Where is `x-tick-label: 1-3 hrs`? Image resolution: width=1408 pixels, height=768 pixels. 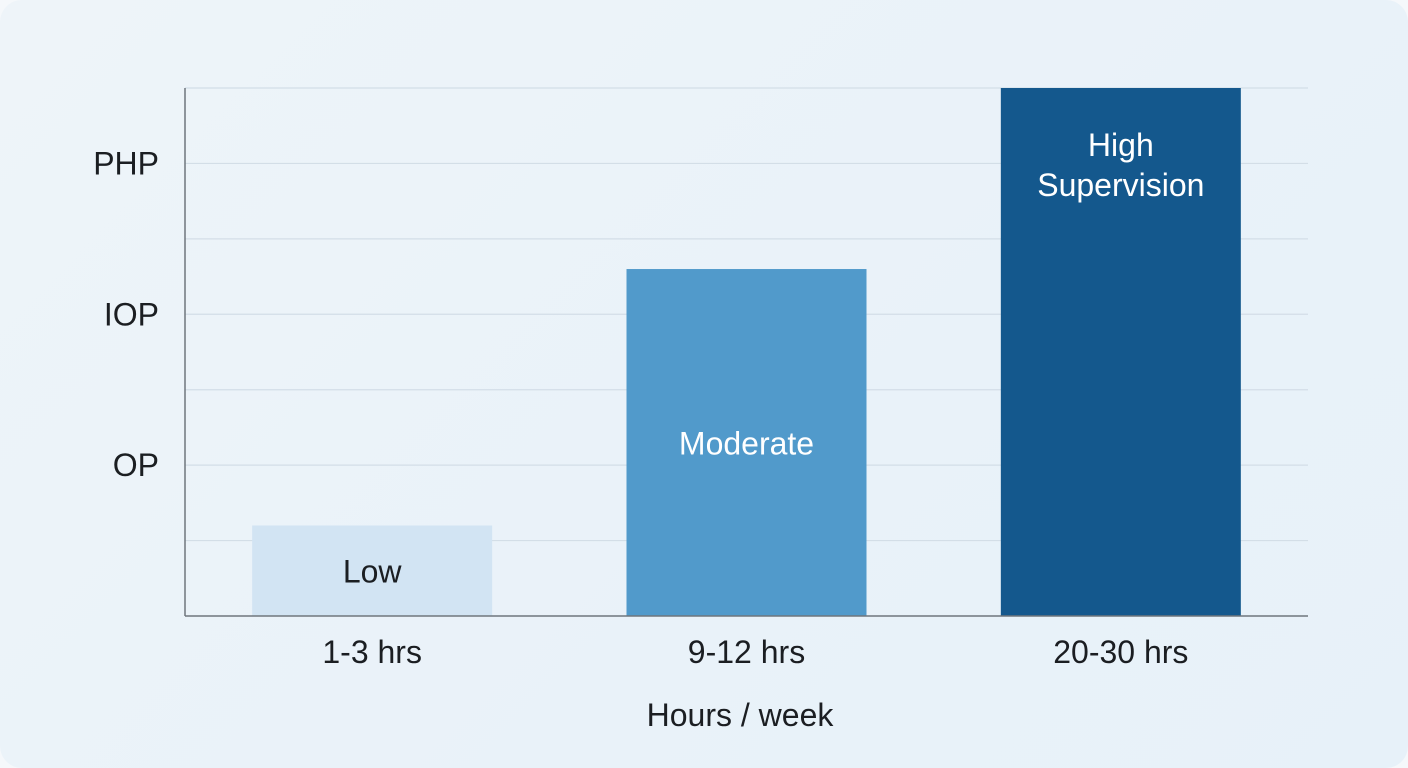
x-tick-label: 1-3 hrs is located at coordinates (372, 652).